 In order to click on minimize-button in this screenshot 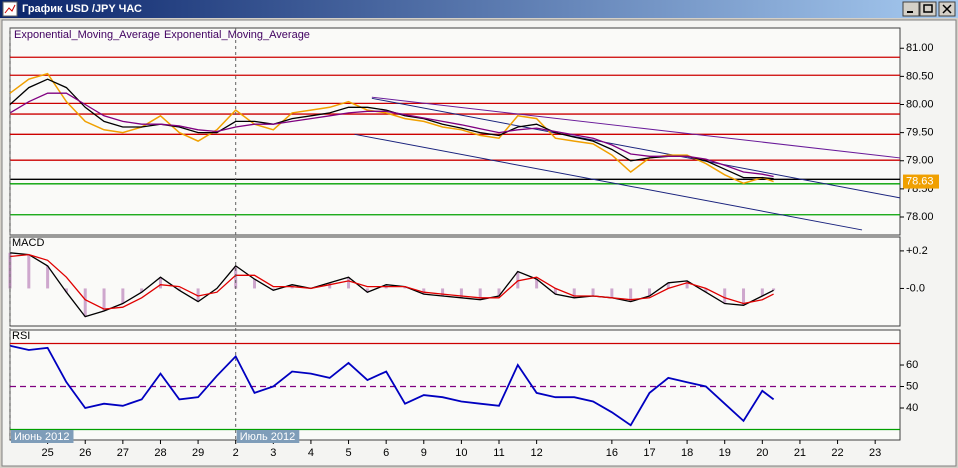, I will do `click(911, 9)`.